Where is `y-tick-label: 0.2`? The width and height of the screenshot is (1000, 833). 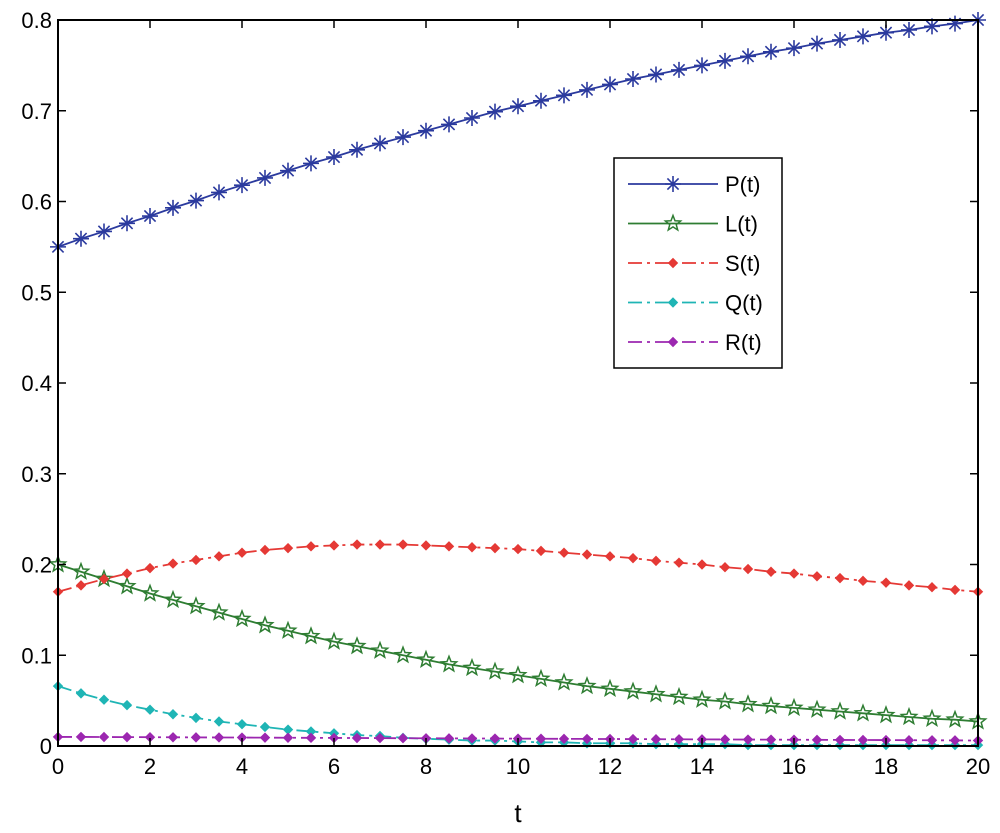 y-tick-label: 0.2 is located at coordinates (36, 565).